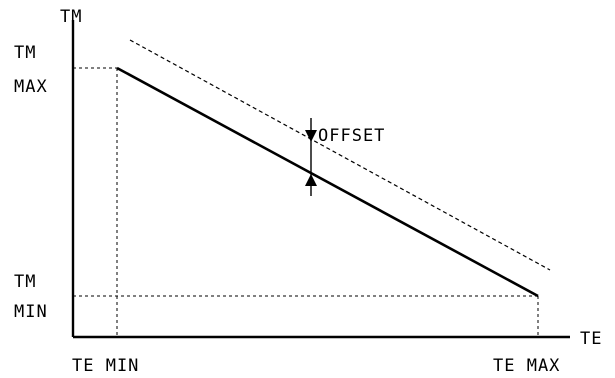  What do you see at coordinates (351, 136) in the screenshot?
I see `offset-label: OFFSET` at bounding box center [351, 136].